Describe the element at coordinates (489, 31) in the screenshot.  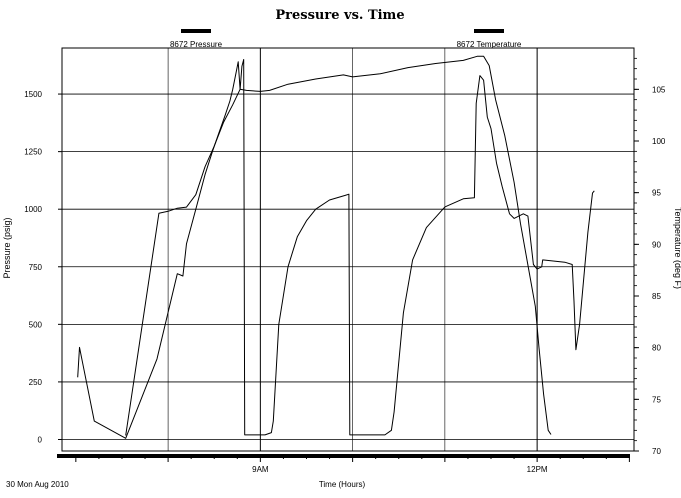
I see `legend-swatch-temperature` at that location.